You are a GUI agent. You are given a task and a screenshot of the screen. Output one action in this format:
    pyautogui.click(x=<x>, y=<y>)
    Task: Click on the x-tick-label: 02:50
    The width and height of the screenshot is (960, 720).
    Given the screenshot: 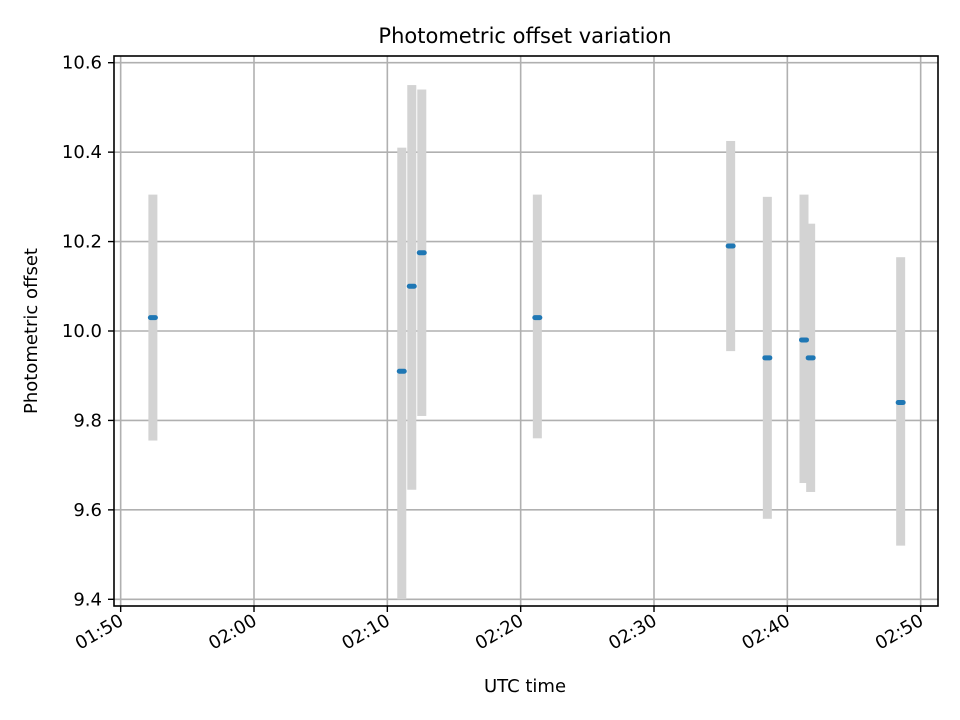 What is the action you would take?
    pyautogui.click(x=899, y=632)
    